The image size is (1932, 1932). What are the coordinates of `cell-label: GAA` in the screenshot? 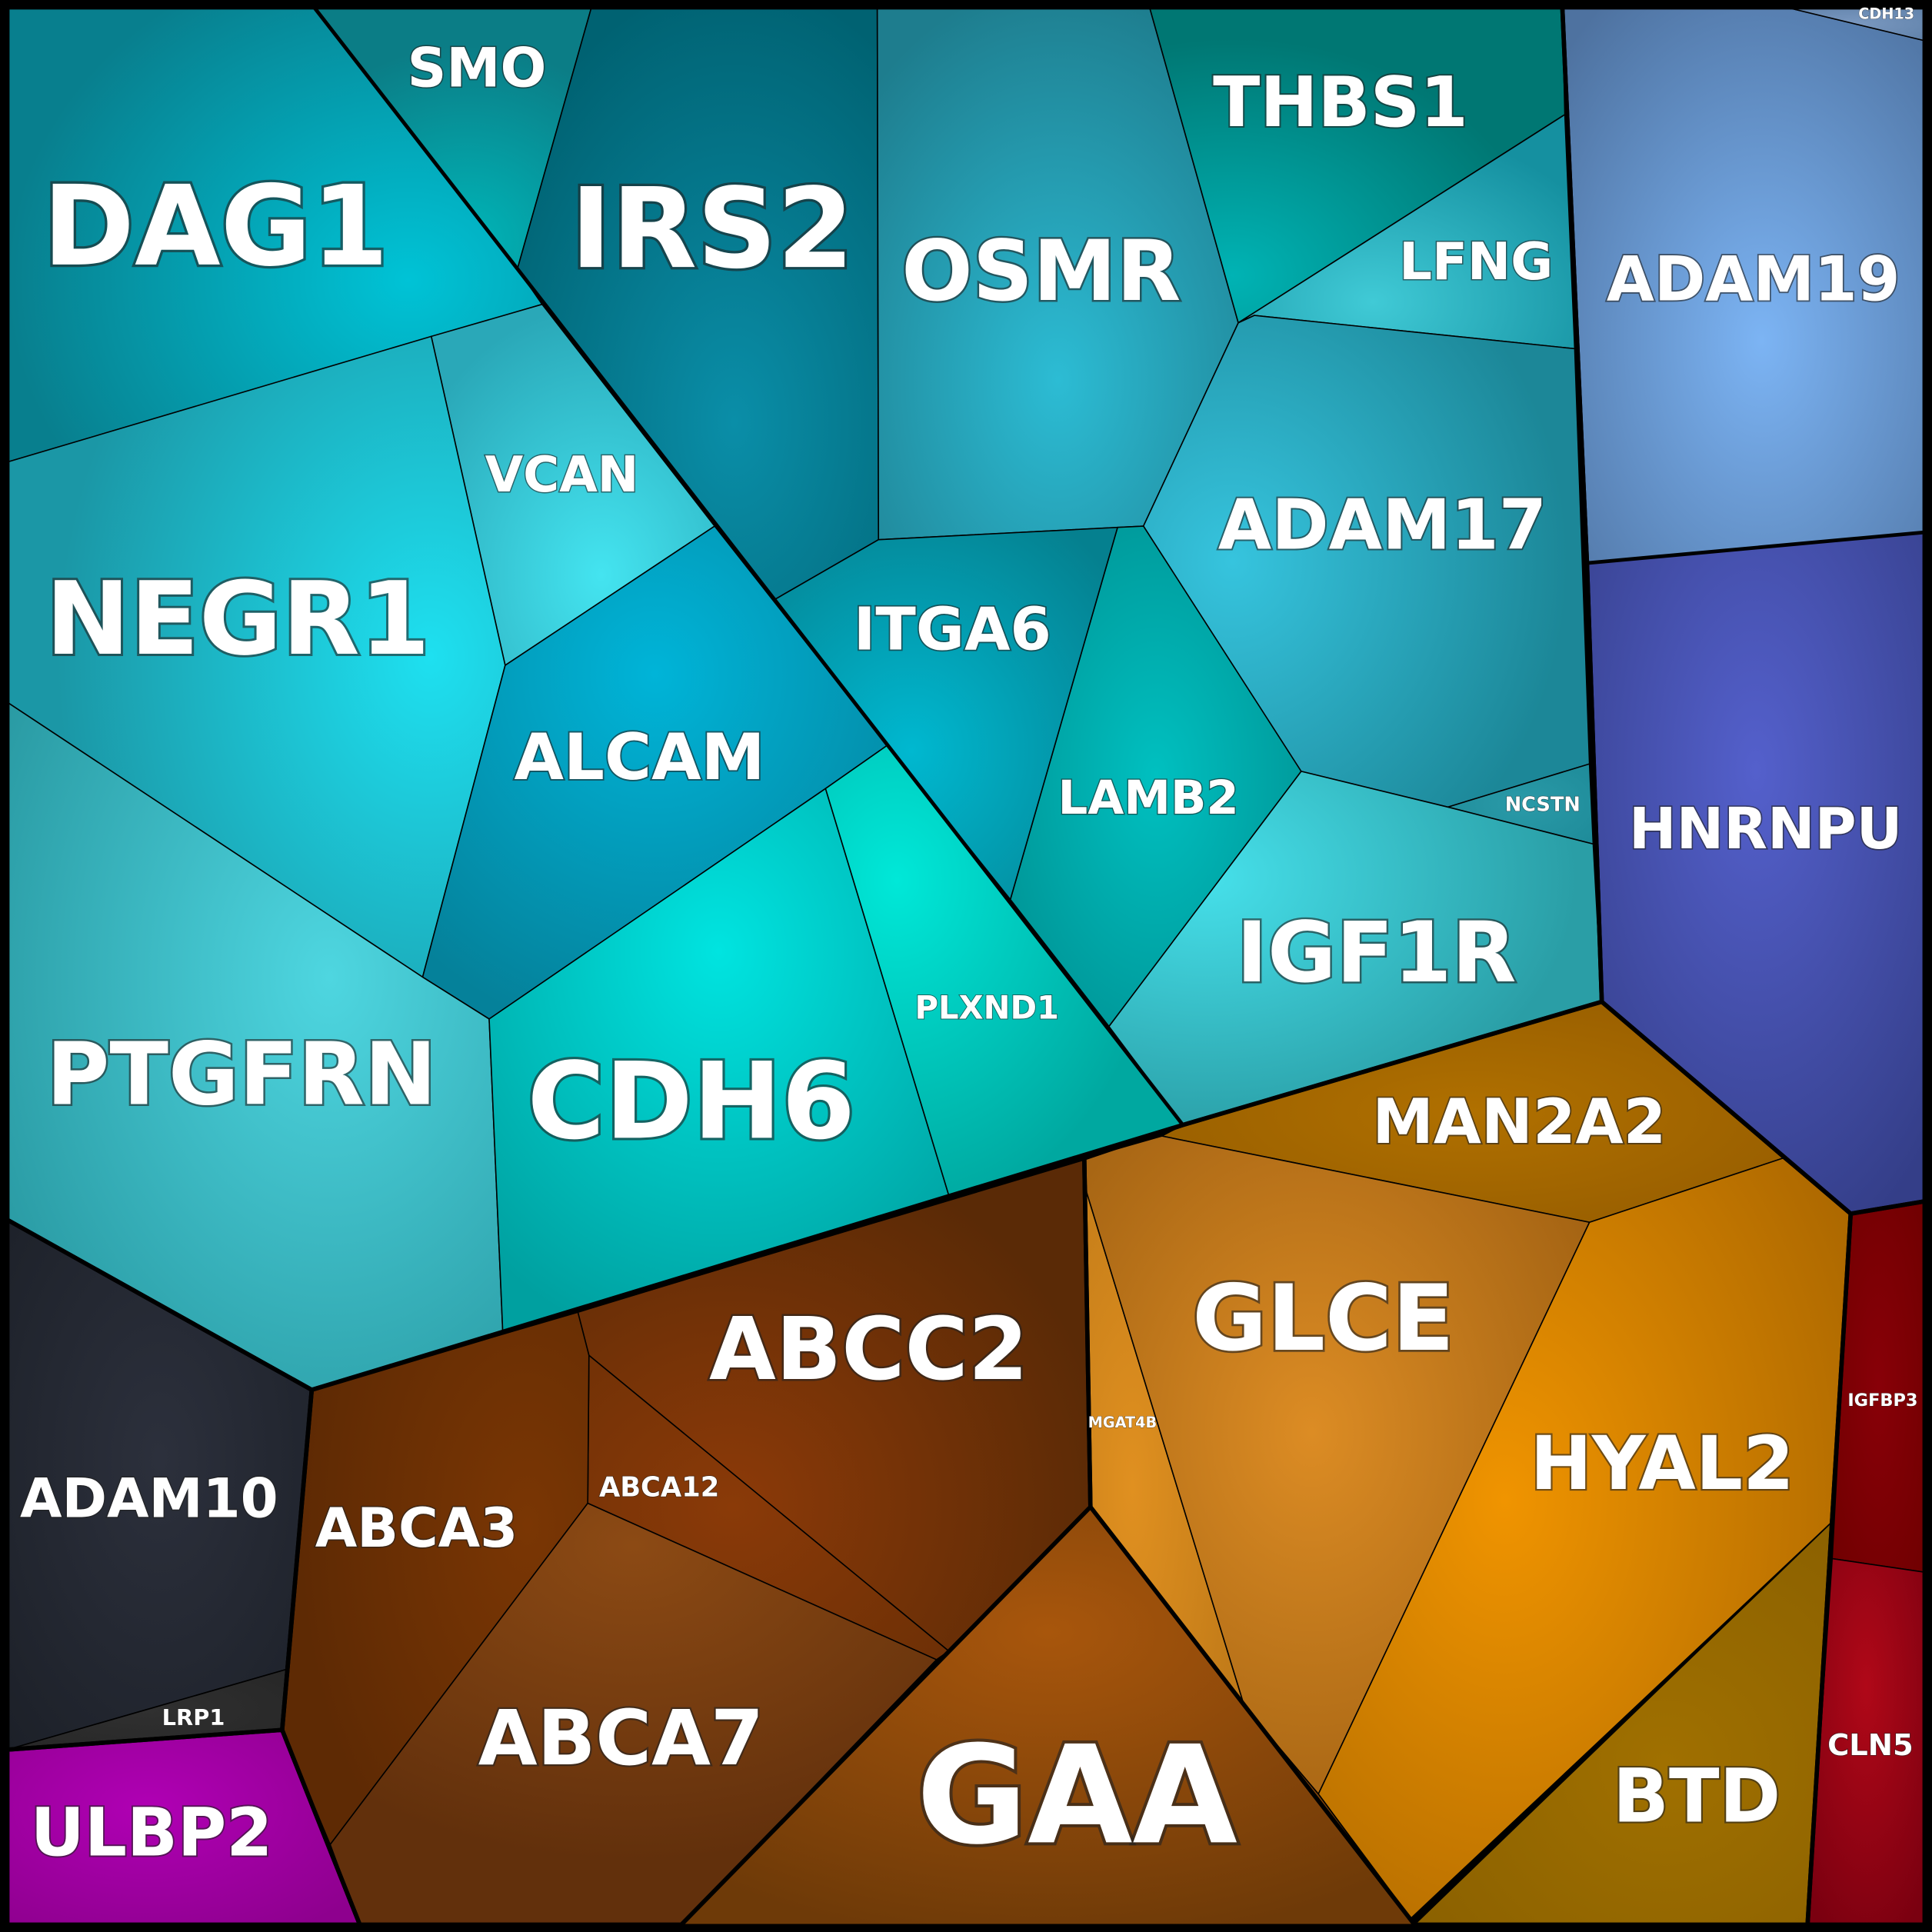 It's located at (1076, 1795).